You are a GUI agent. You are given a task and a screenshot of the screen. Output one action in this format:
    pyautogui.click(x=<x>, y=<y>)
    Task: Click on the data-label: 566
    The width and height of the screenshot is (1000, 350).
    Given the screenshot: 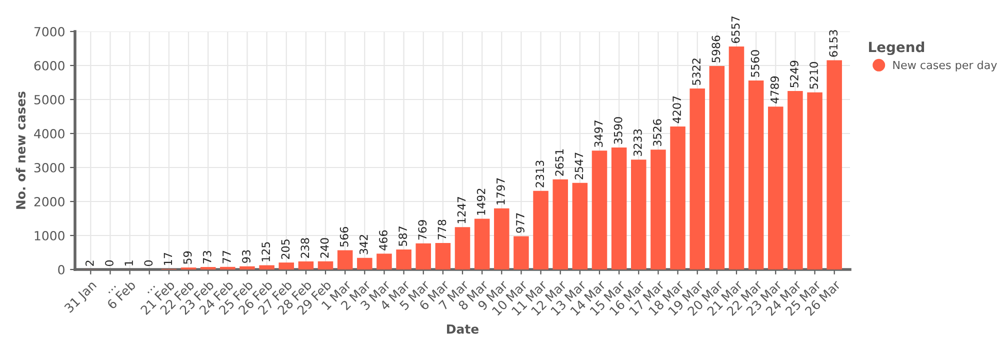 What is the action you would take?
    pyautogui.click(x=344, y=236)
    